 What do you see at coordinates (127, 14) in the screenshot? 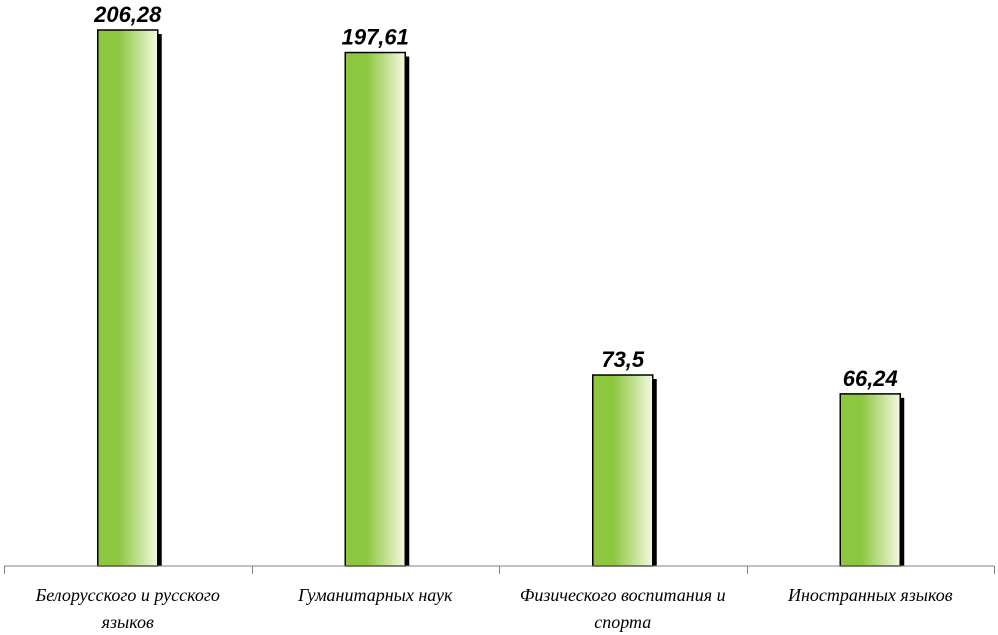
I see `data-label: 206,28` at bounding box center [127, 14].